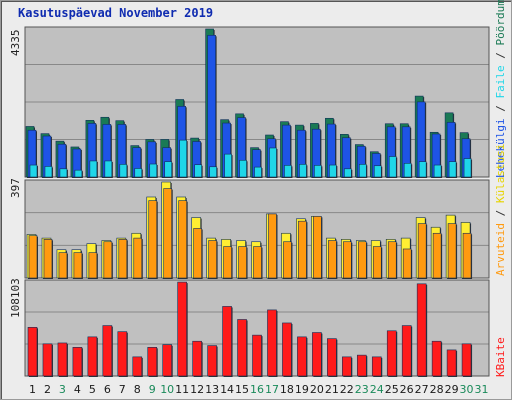 This screenshot has width=512, height=400. What do you see at coordinates (77, 389) in the screenshot?
I see `x-tick-label-4: 4` at bounding box center [77, 389].